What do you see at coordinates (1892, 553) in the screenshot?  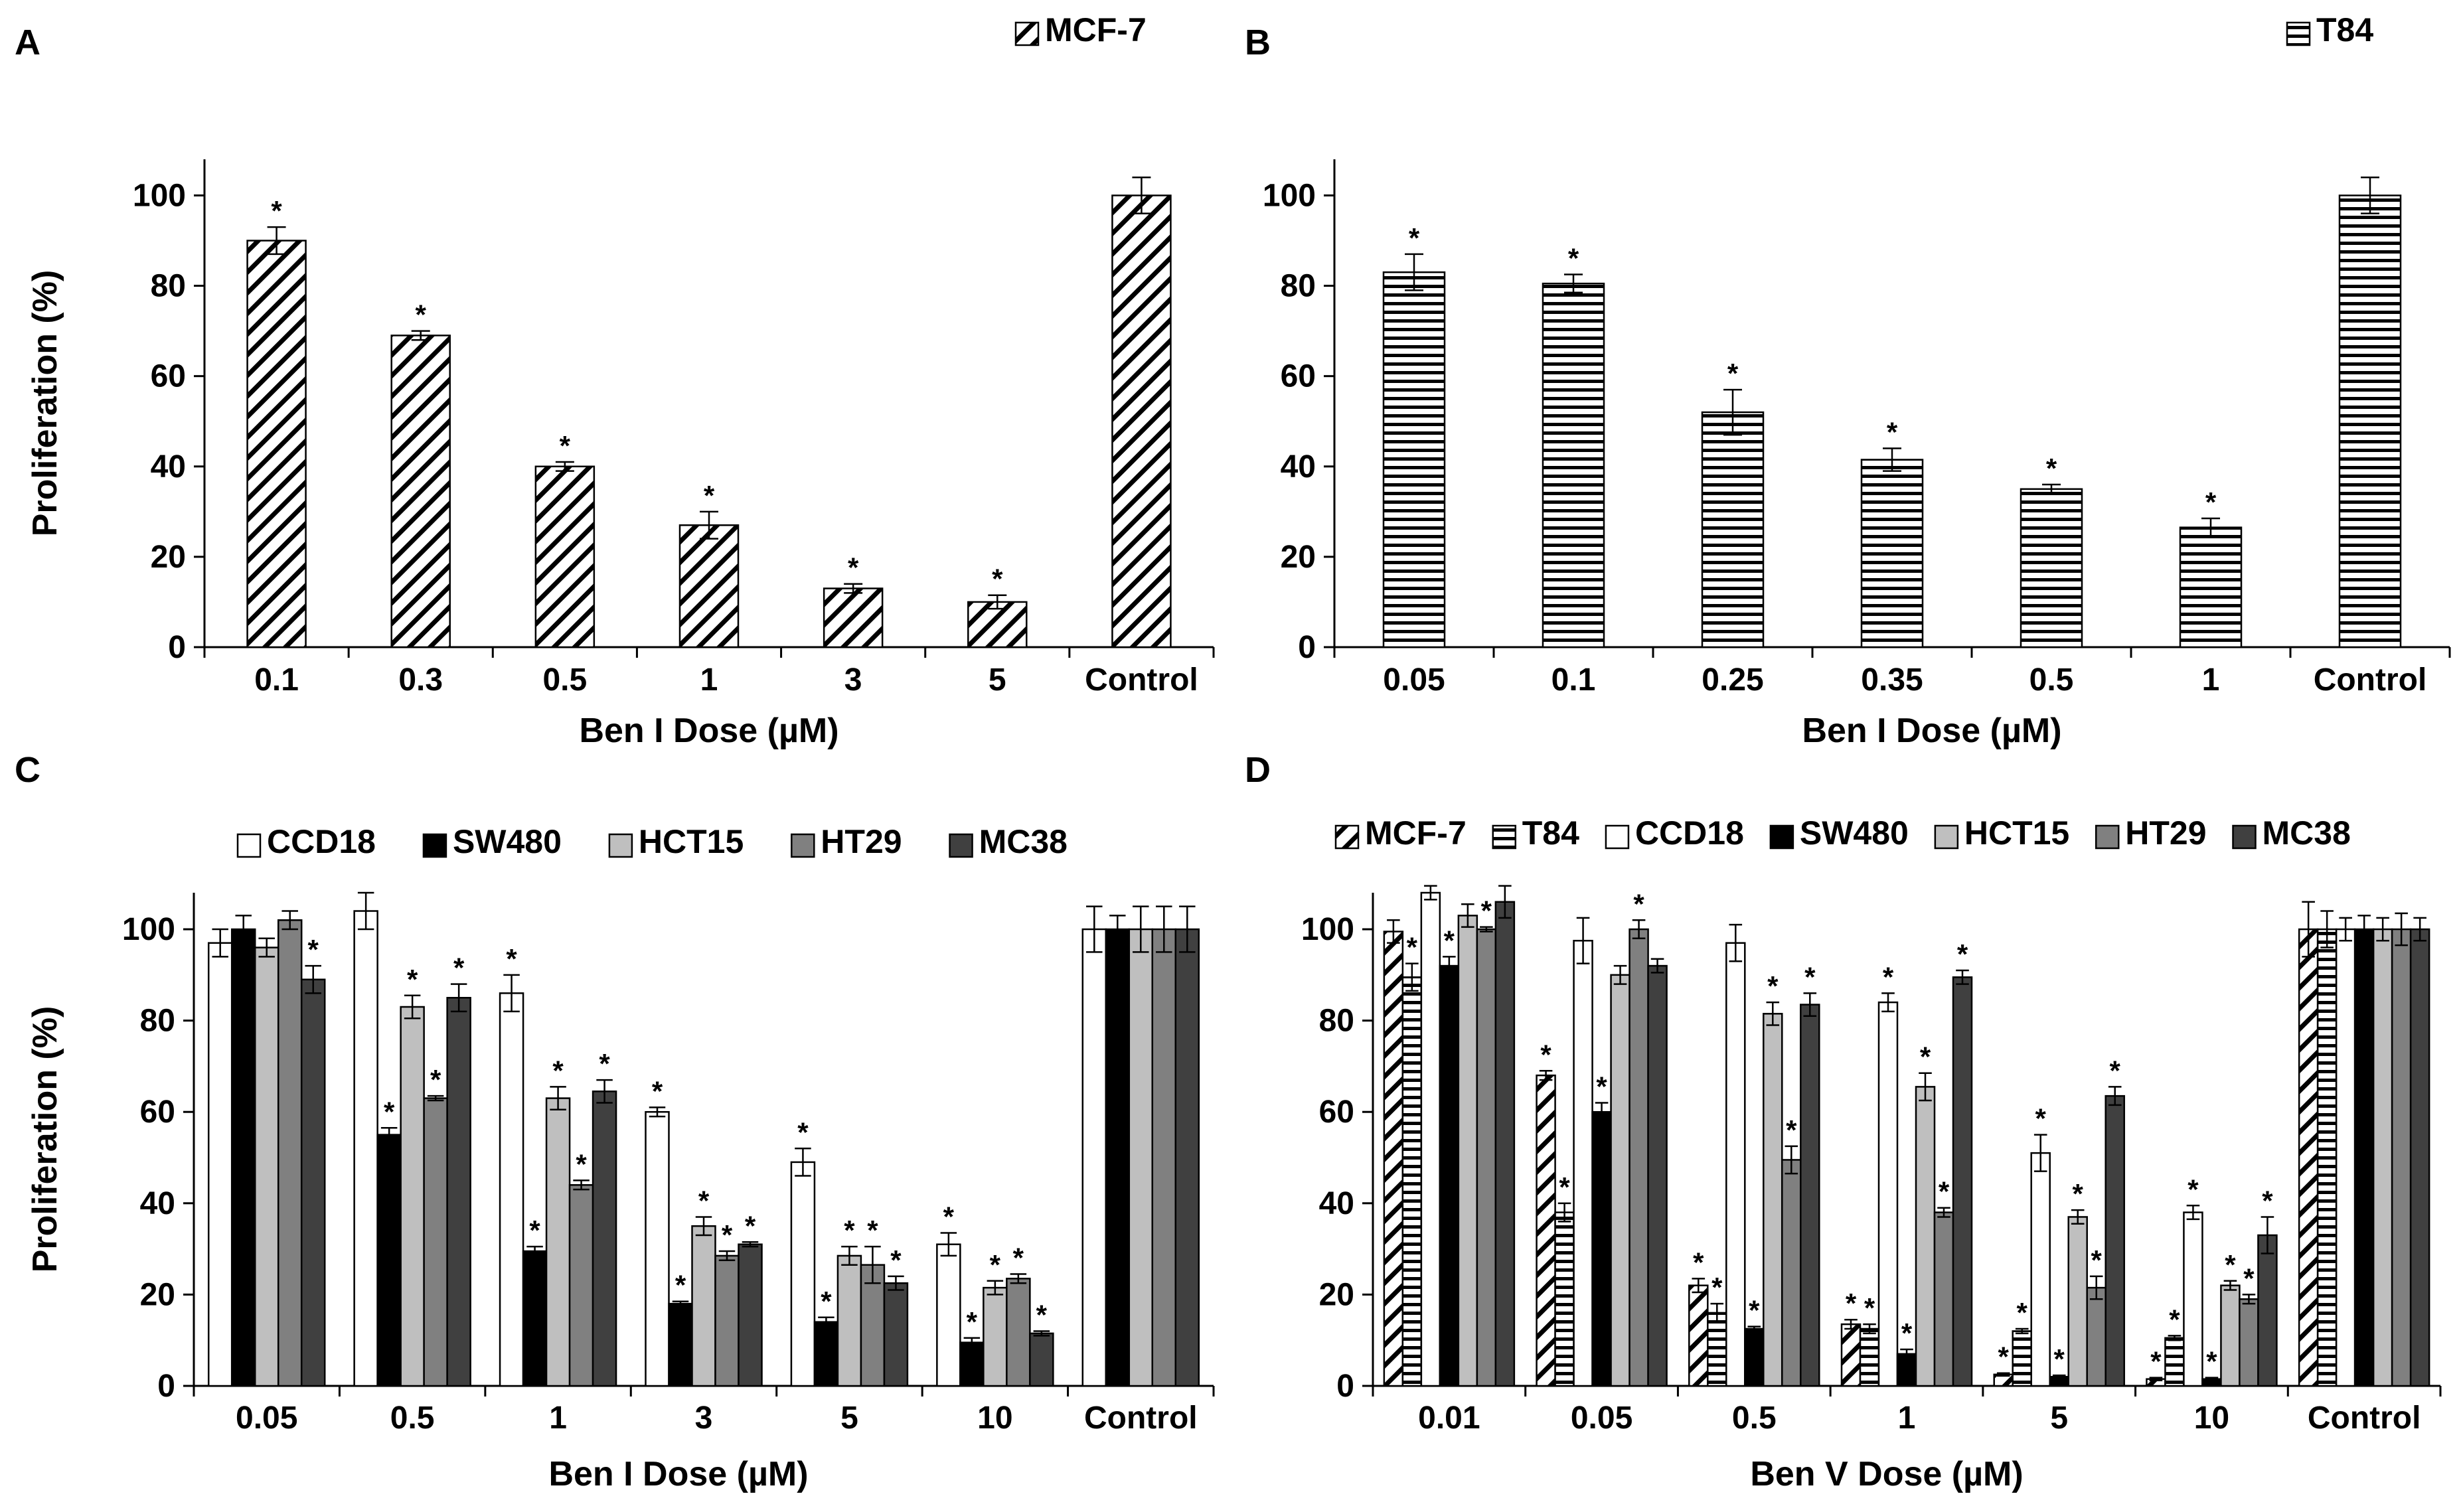 I see `bar-t84-0.35` at bounding box center [1892, 553].